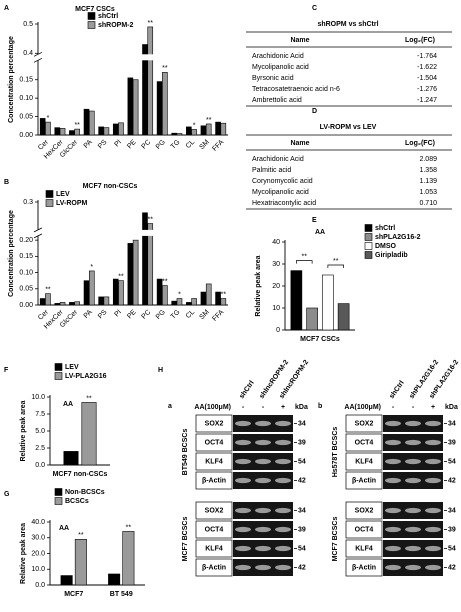 The width and height of the screenshot is (461, 612). Describe the element at coordinates (305, 256) in the screenshot. I see `comparison-label: **` at that location.